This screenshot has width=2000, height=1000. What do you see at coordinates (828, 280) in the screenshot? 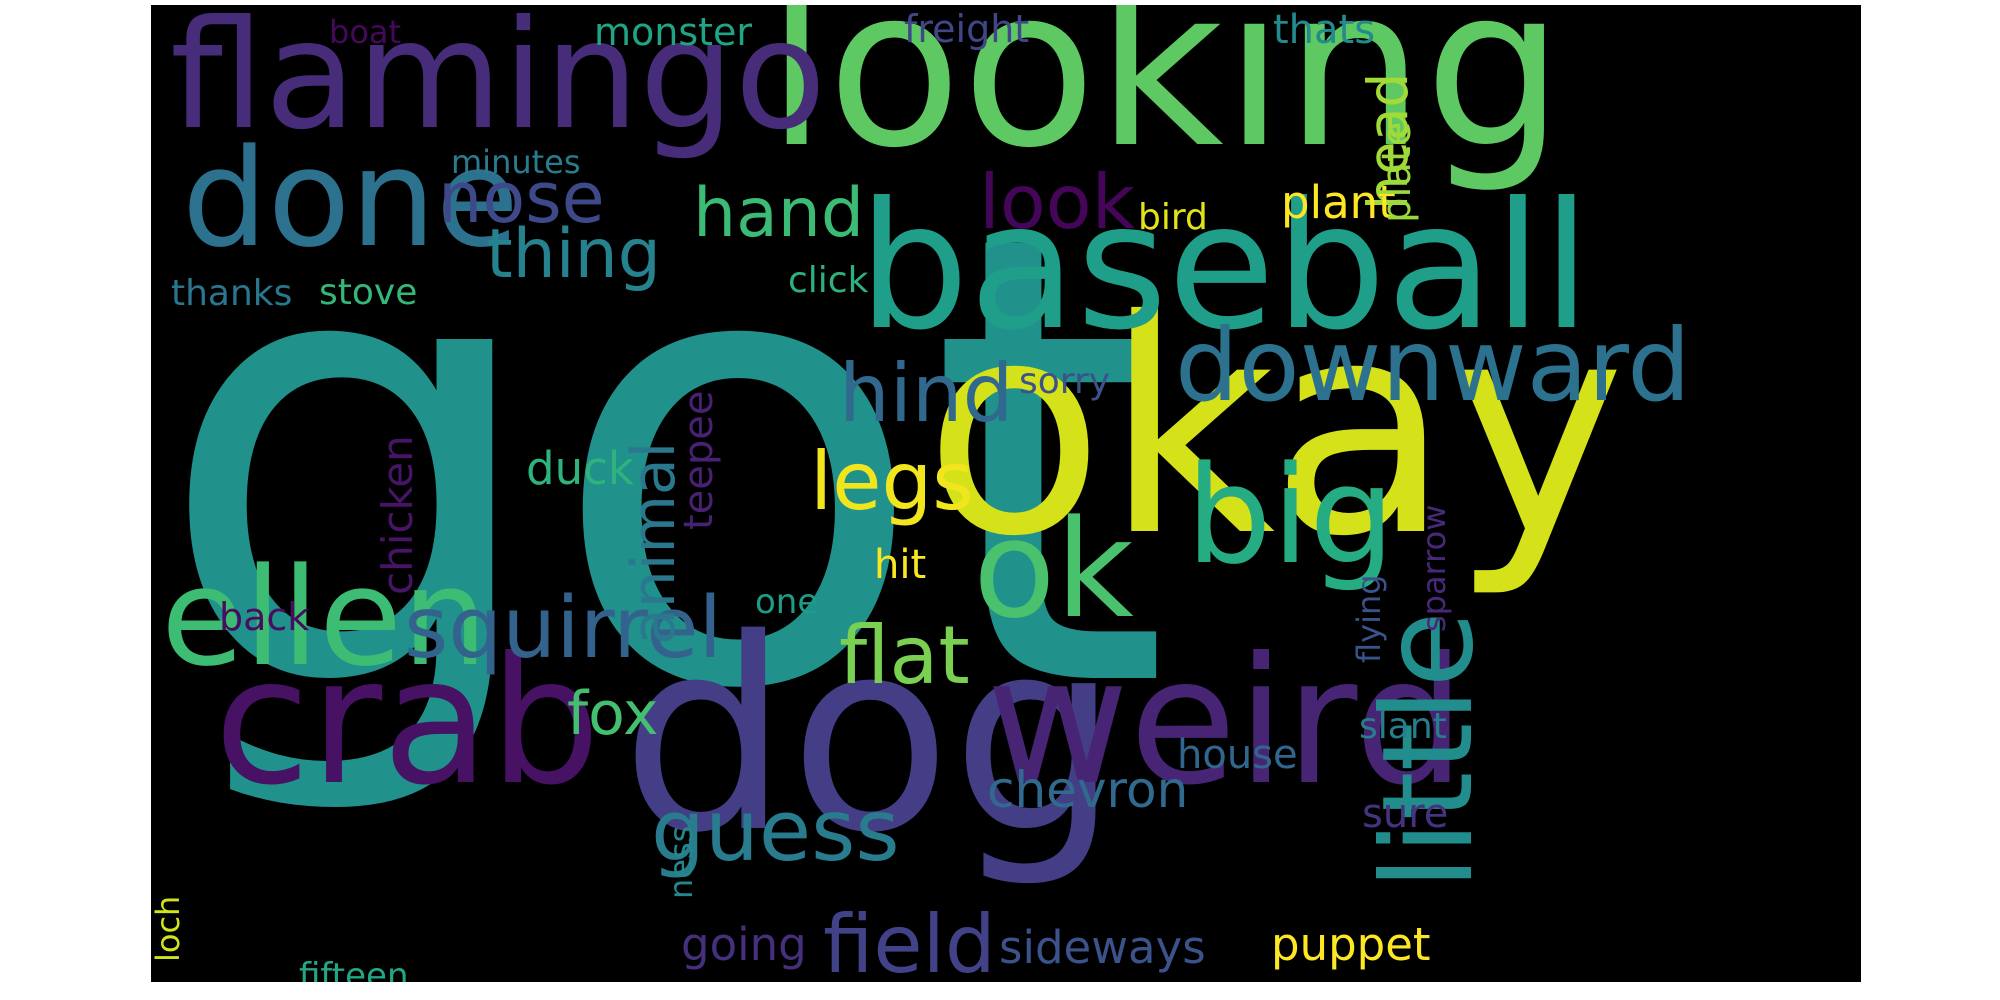
I see `word-click: click` at bounding box center [828, 280].